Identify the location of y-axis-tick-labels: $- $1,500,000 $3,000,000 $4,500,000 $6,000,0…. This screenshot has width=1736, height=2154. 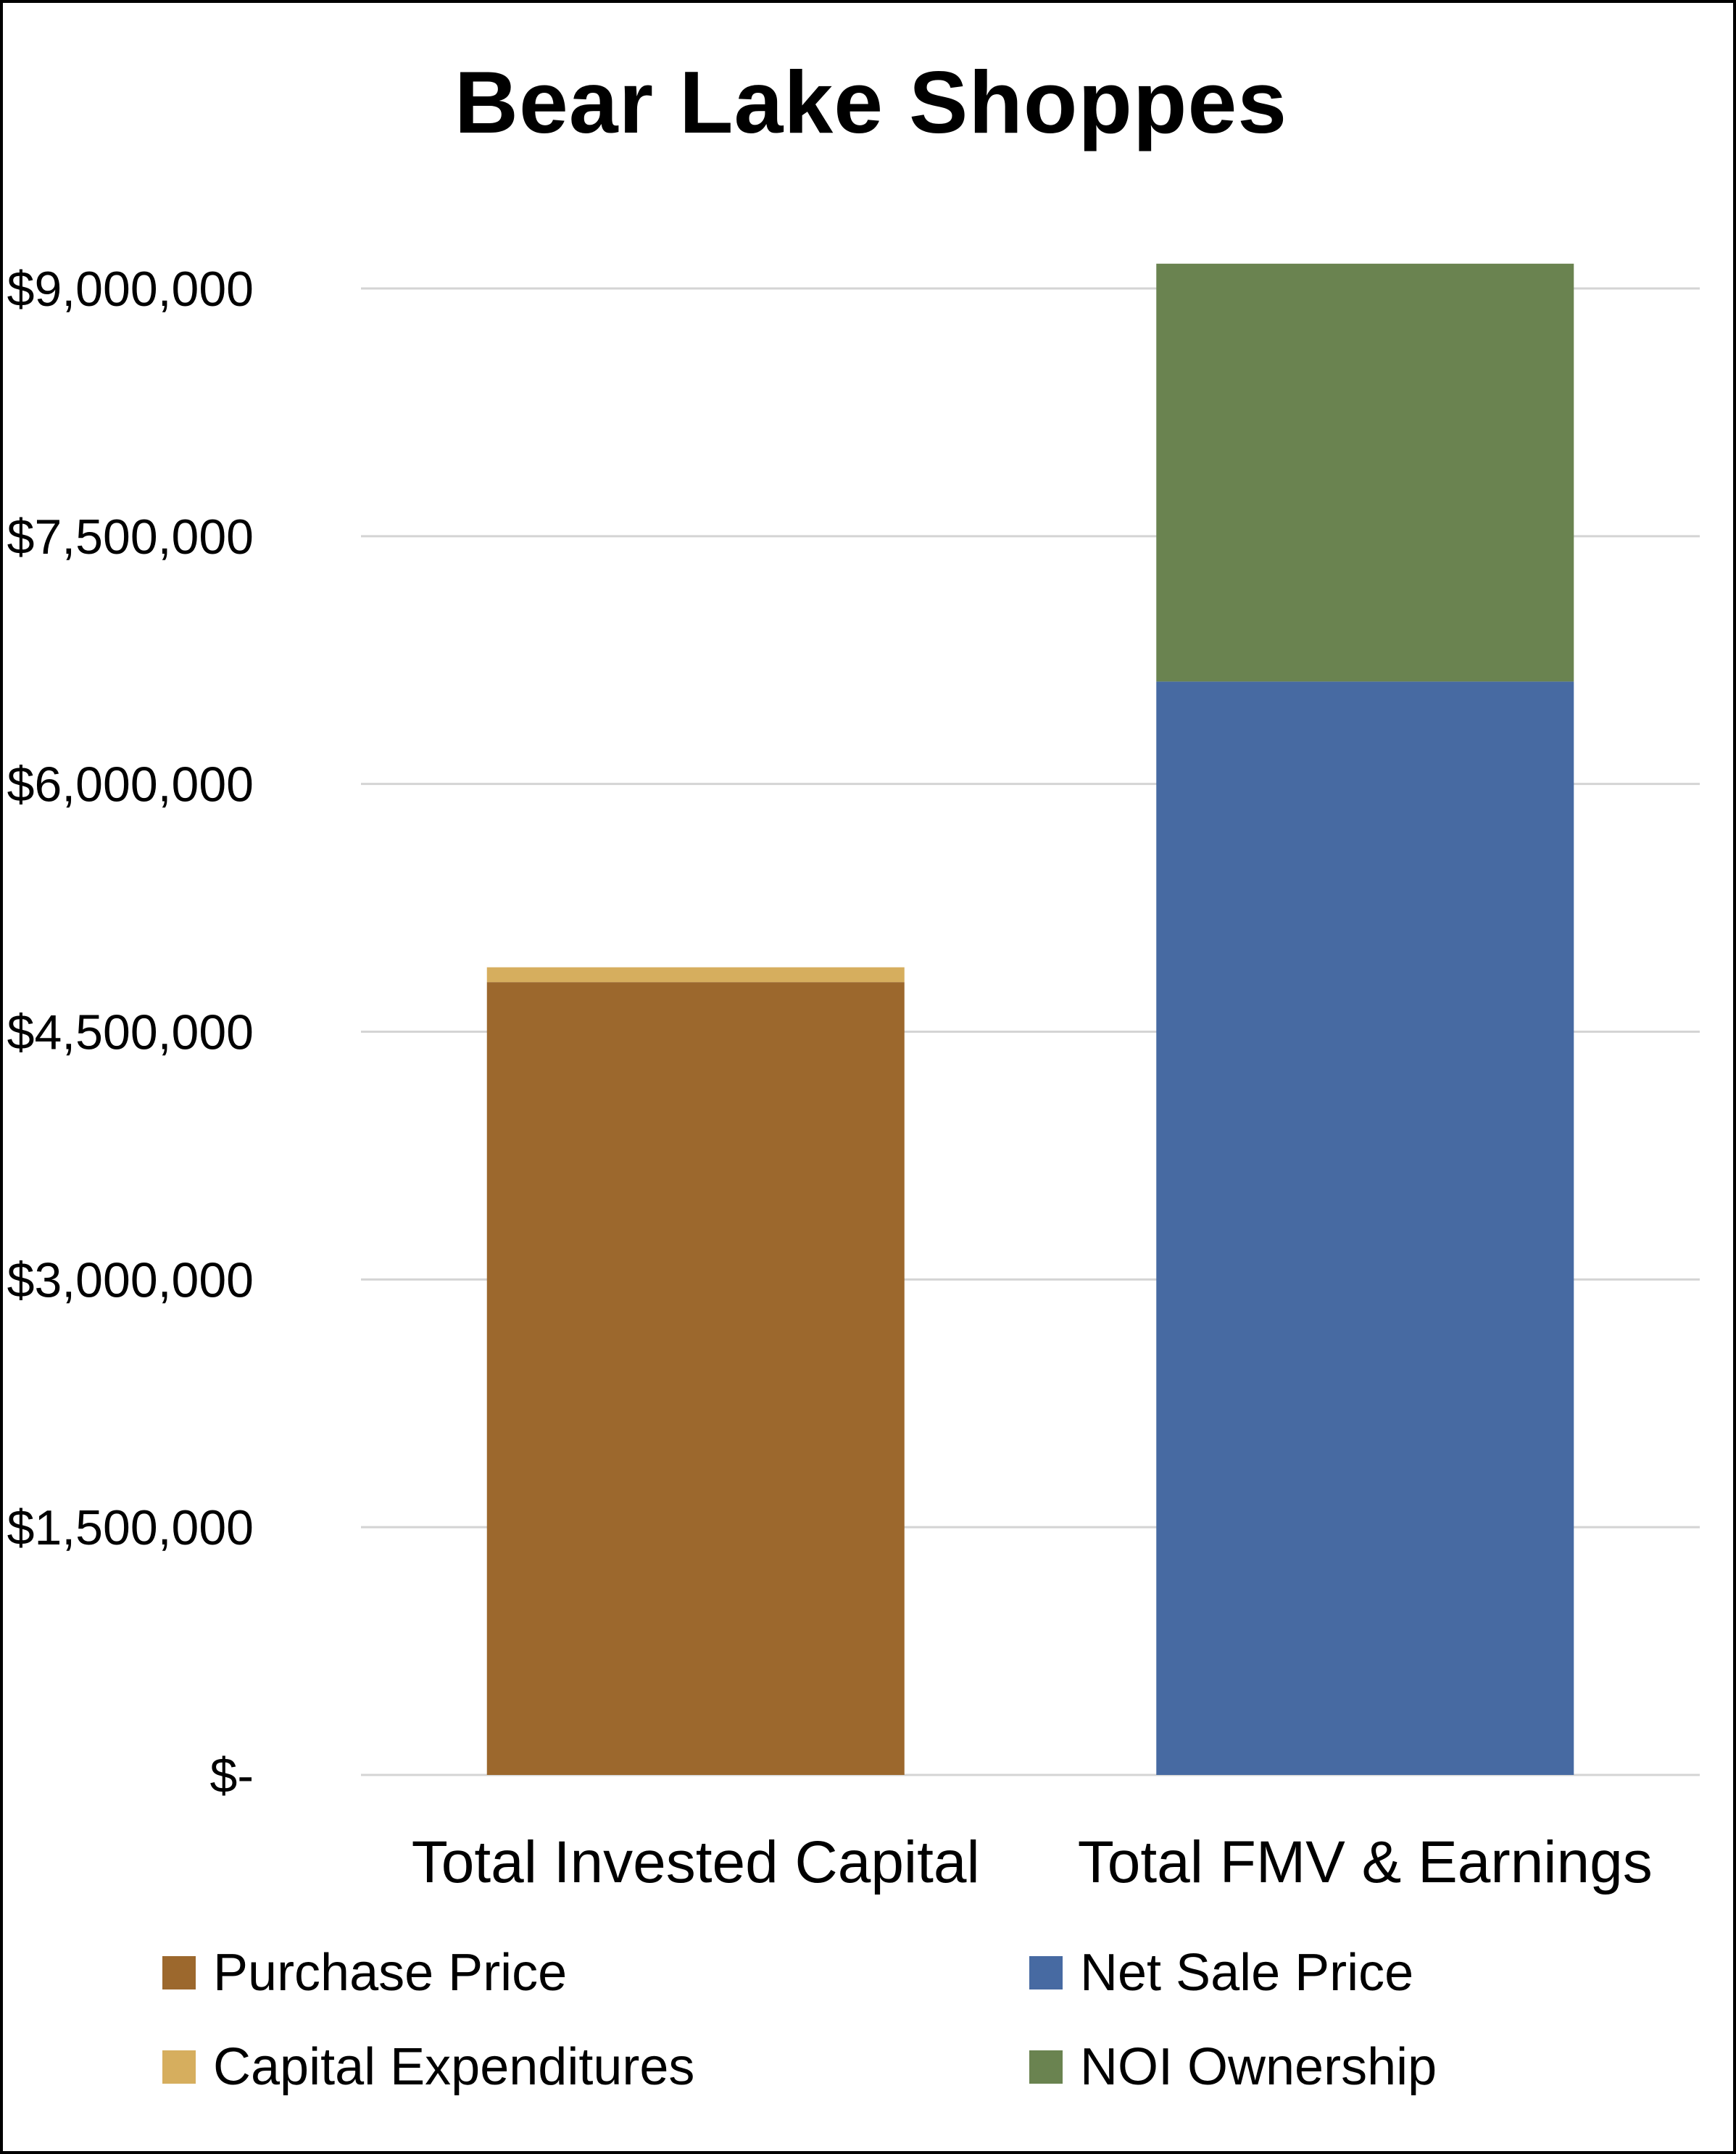
(131, 1032).